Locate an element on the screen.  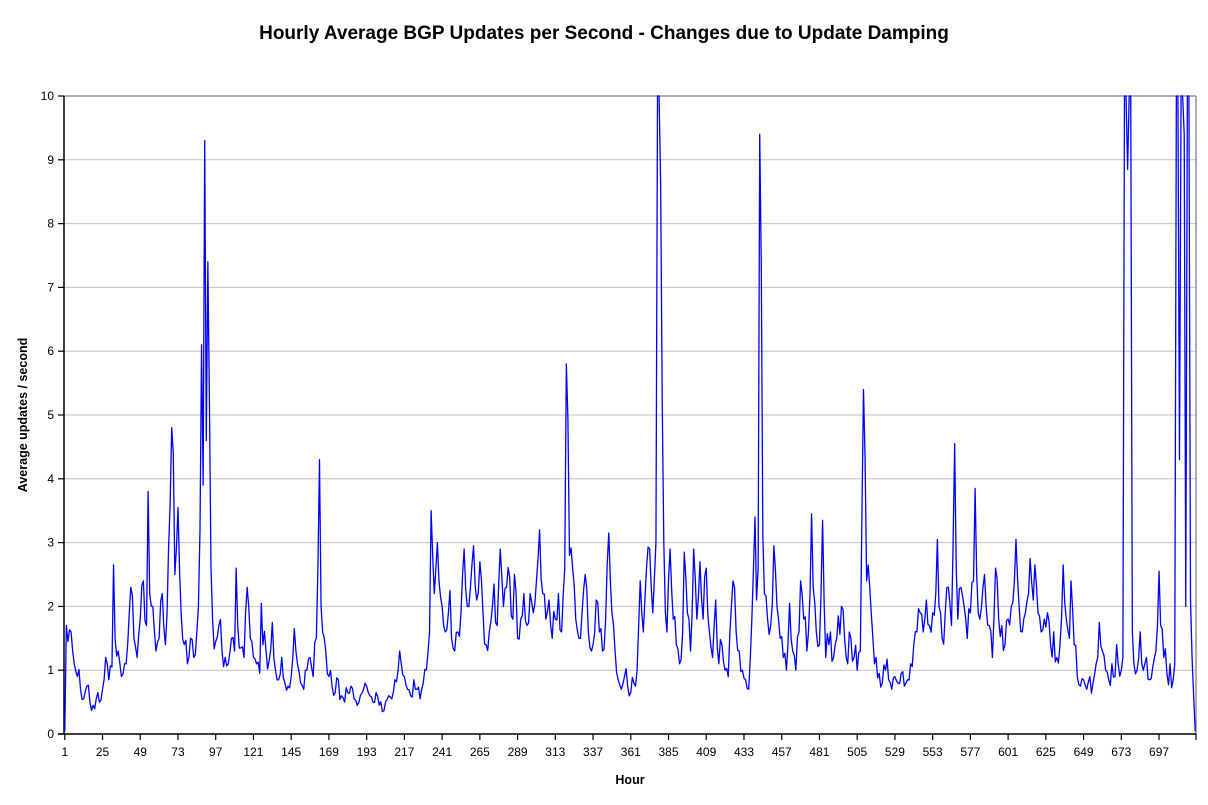
x-tick-label: 313 is located at coordinates (555, 752).